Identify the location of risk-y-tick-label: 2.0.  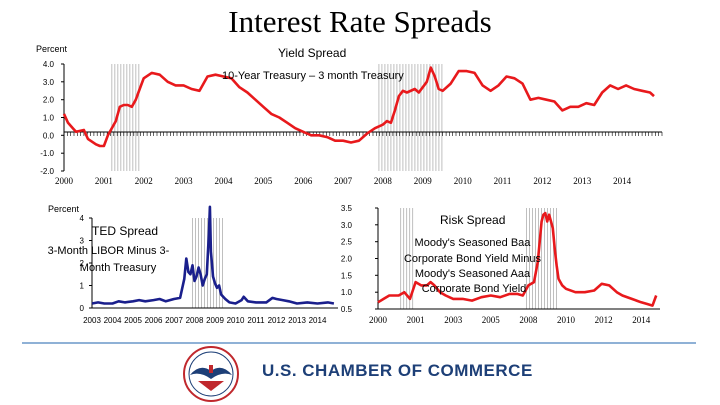
(347, 259).